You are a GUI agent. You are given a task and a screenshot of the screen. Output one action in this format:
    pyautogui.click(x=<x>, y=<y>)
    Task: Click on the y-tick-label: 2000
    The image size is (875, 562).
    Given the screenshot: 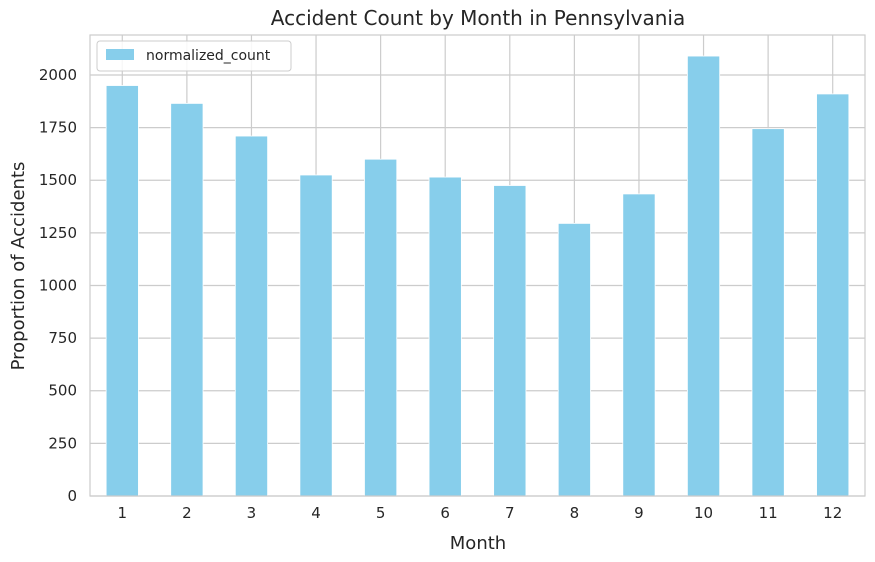 What is the action you would take?
    pyautogui.click(x=58, y=75)
    